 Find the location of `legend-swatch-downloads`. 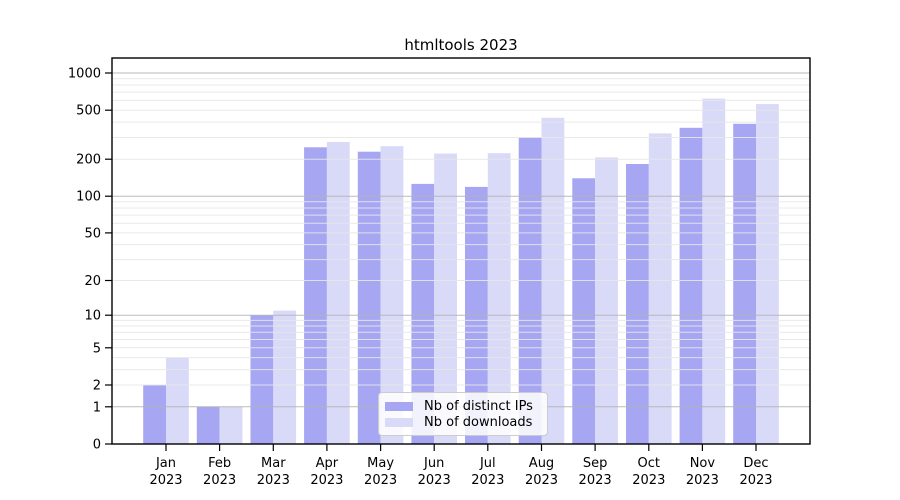

legend-swatch-downloads is located at coordinates (399, 423).